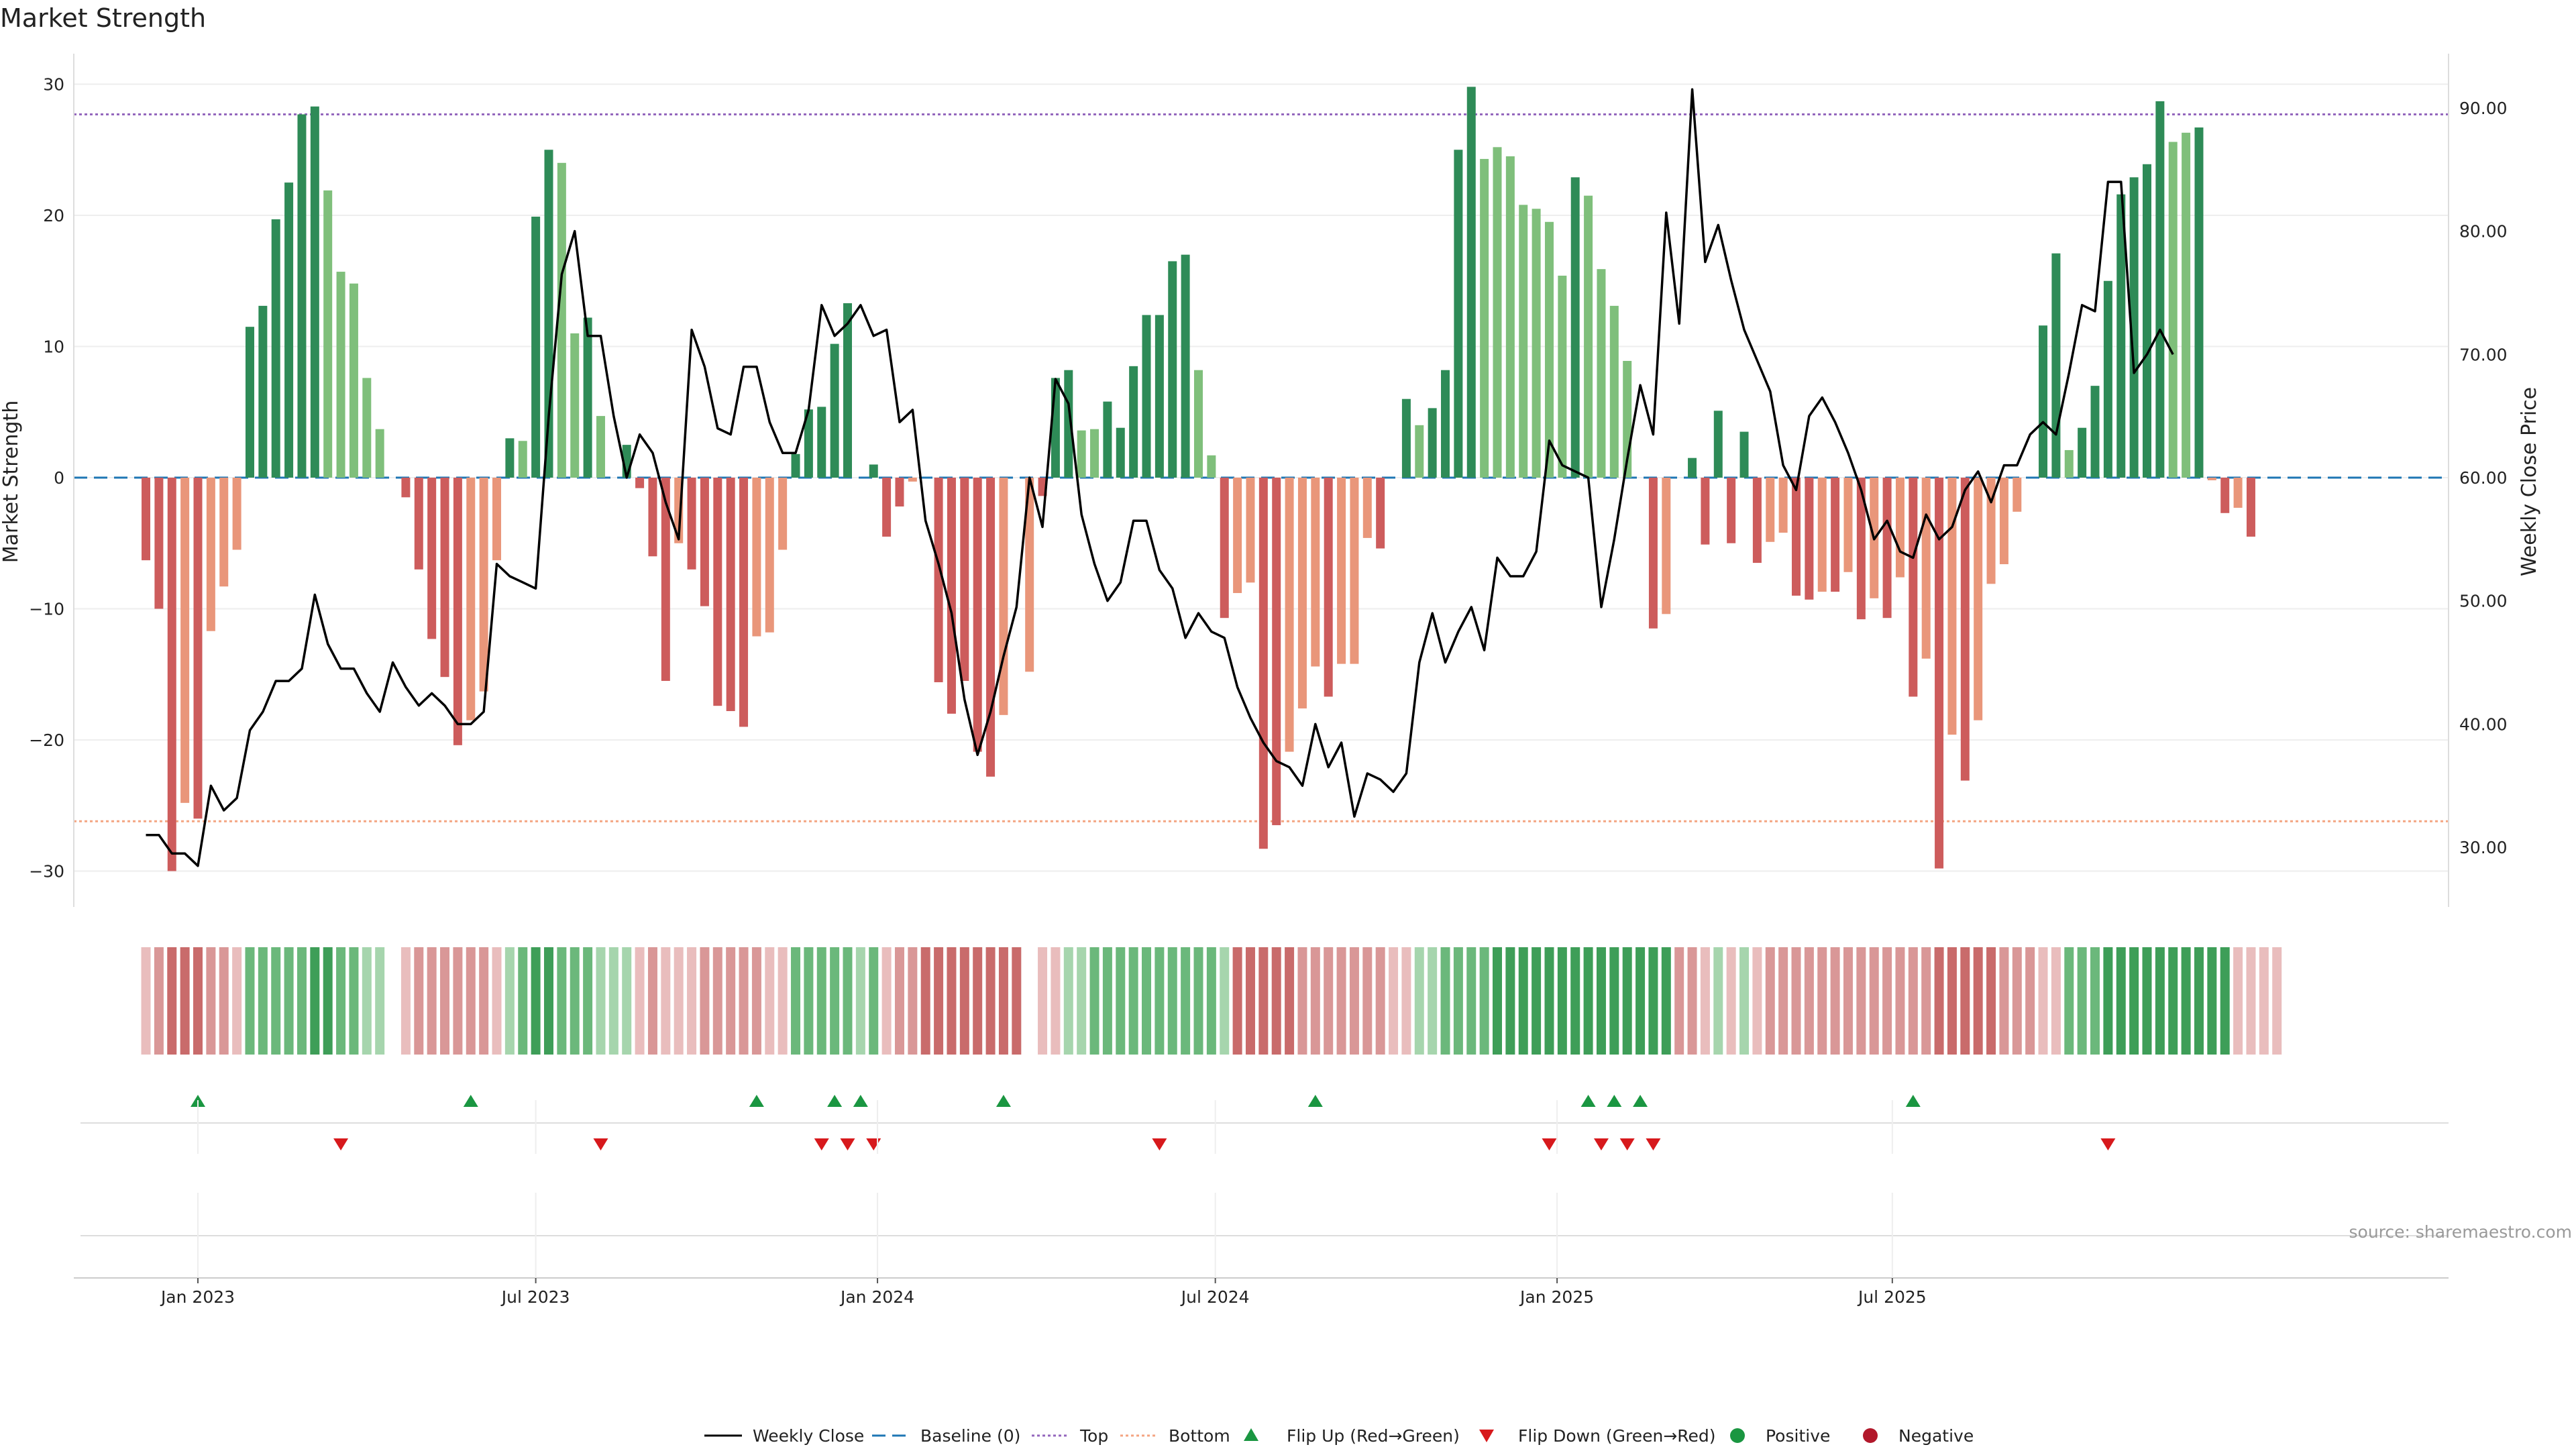  I want to click on legend-flip-down-icon, so click(1486, 1436).